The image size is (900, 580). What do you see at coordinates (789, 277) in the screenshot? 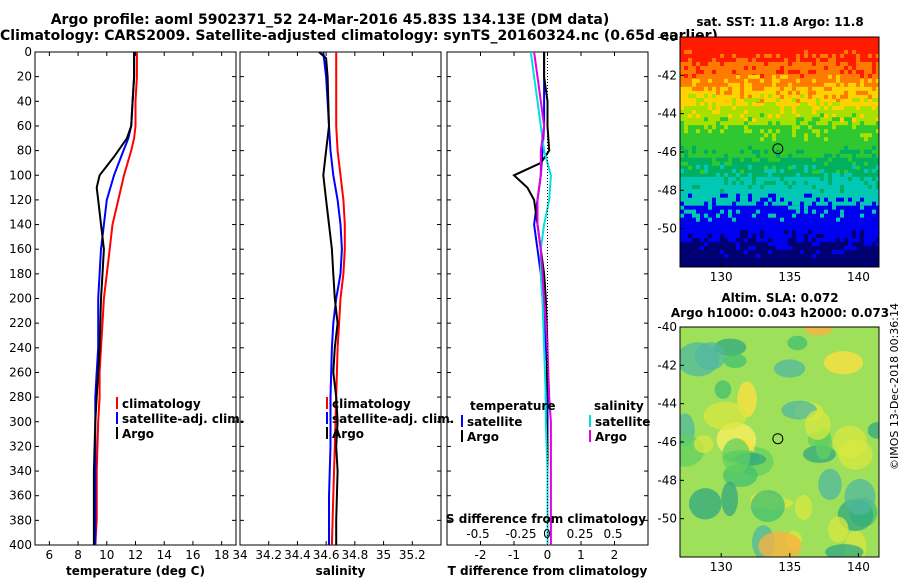
I see `x-tick-label: 135` at bounding box center [789, 277].